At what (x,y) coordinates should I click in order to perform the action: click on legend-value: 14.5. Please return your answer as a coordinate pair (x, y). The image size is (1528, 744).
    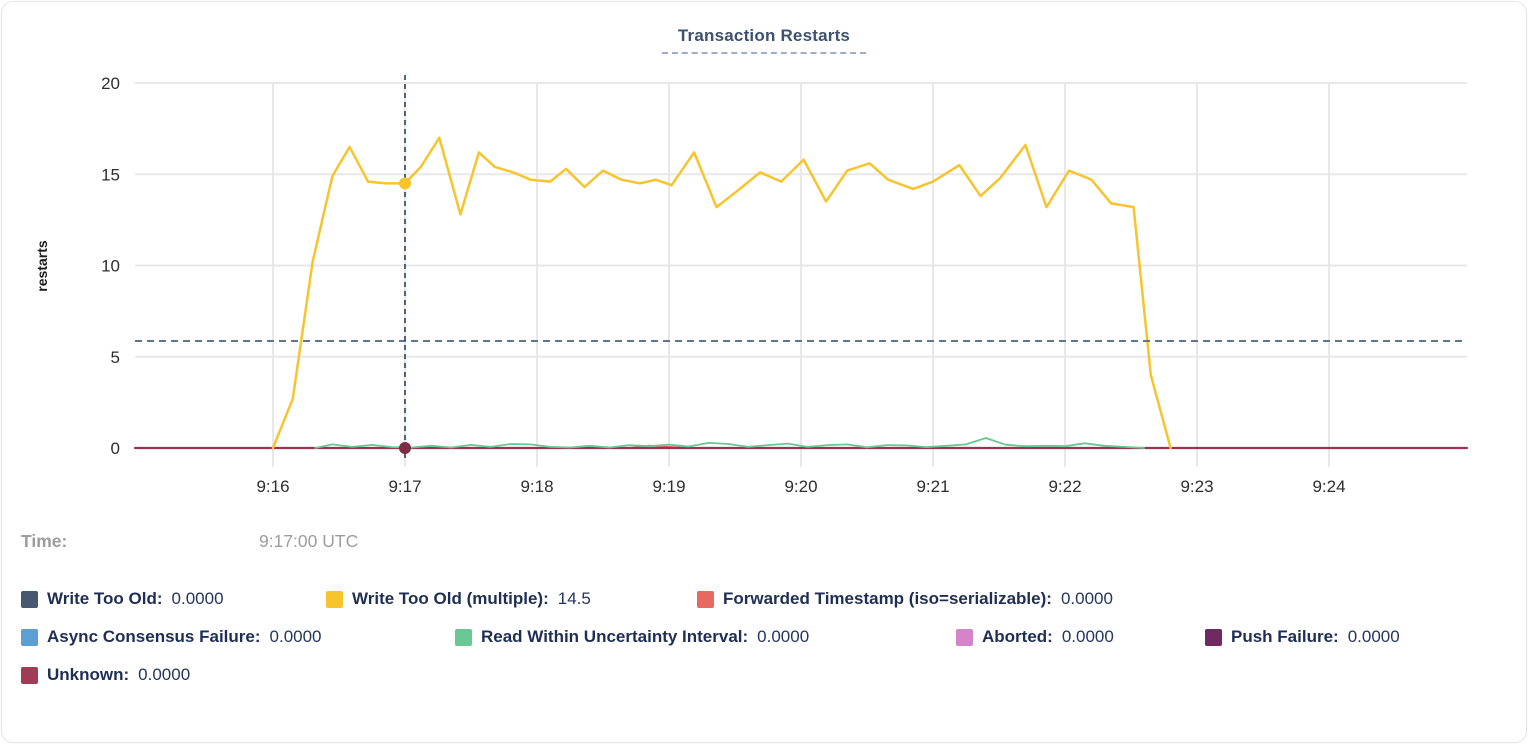
    Looking at the image, I should click on (574, 598).